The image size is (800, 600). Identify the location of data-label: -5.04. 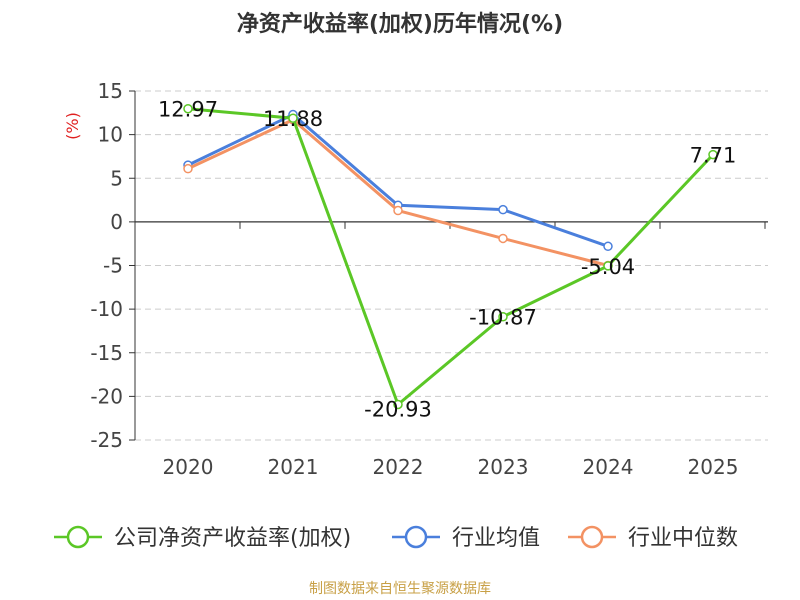
(608, 267).